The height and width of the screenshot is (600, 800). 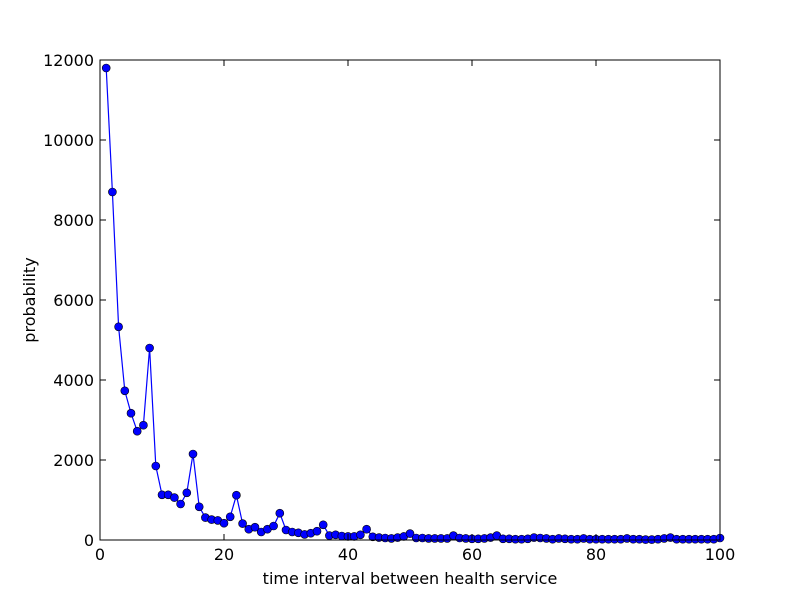 I want to click on y-tick-label: 2000, so click(x=73, y=460).